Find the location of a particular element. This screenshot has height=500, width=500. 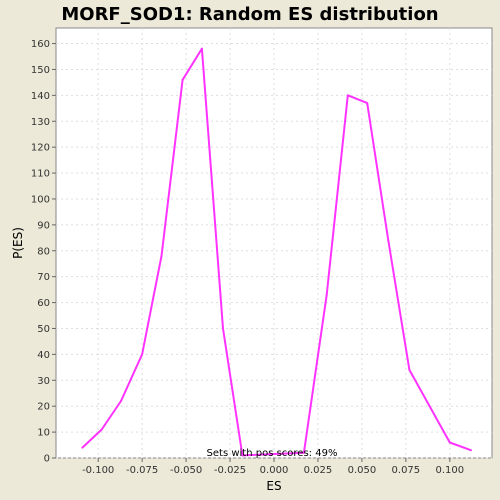

x-tick-label: 0.000 is located at coordinates (274, 470).